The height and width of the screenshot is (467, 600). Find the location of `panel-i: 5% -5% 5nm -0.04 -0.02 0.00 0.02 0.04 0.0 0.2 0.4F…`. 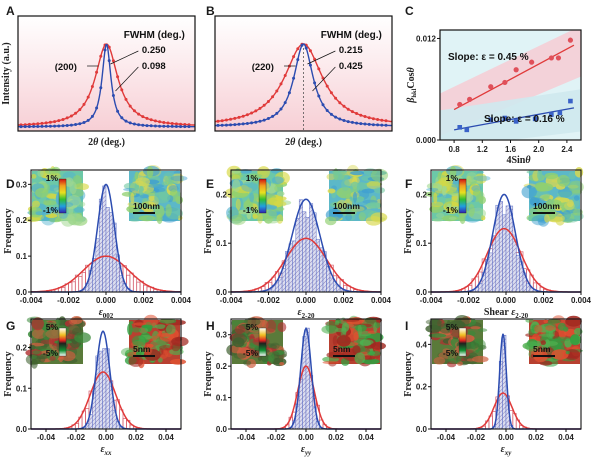

panel-i: 5% -5% 5nm -0.04 -0.02 0.00 0.02 0.04 0.0 0.2 0.4F… is located at coordinates (493, 386).